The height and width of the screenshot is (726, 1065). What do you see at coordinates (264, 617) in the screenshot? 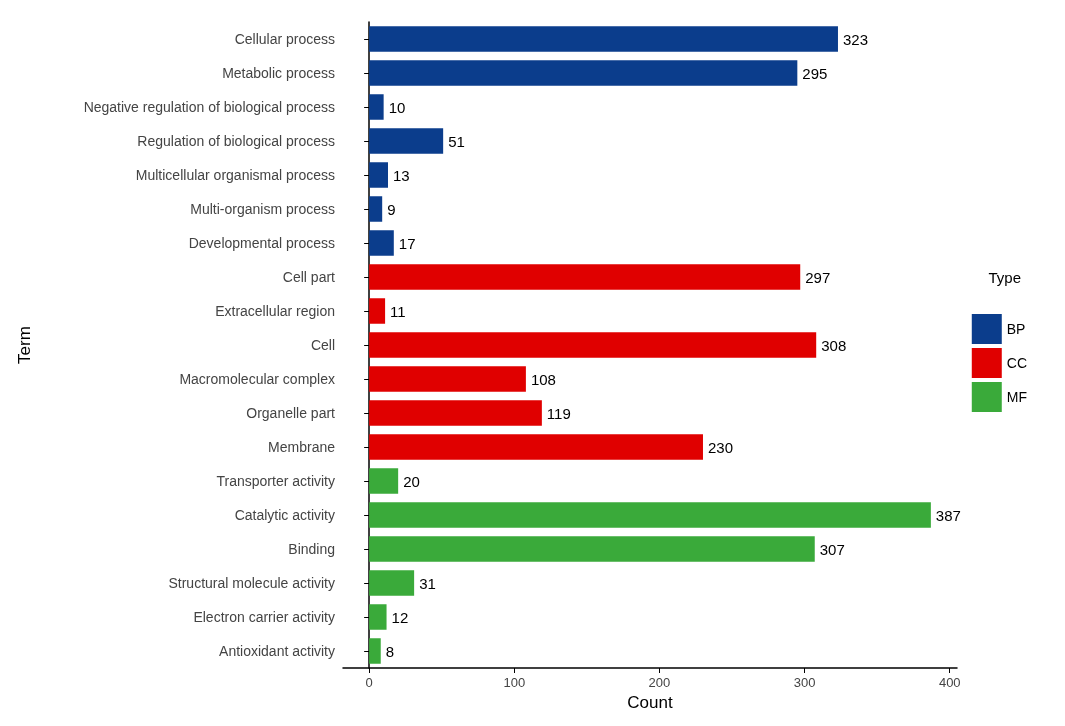
I see `y-tick-label: Electron carrier activity` at bounding box center [264, 617].